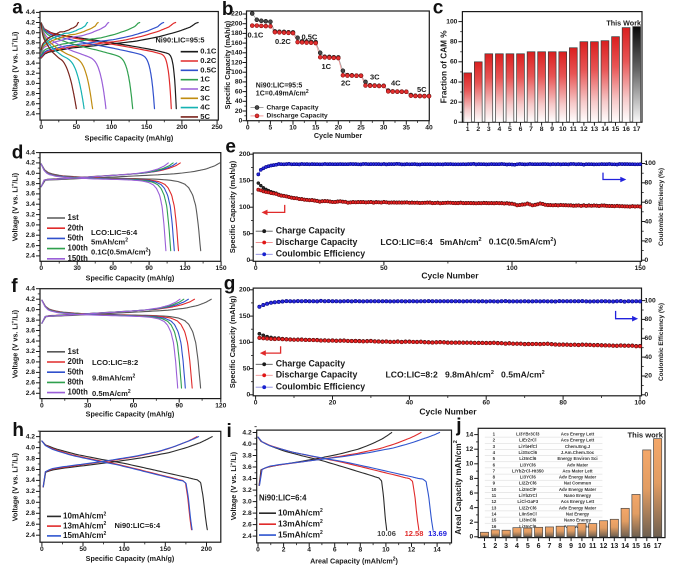 The width and height of the screenshot is (673, 574). I want to click on svg-text: 2, so click(478, 129).